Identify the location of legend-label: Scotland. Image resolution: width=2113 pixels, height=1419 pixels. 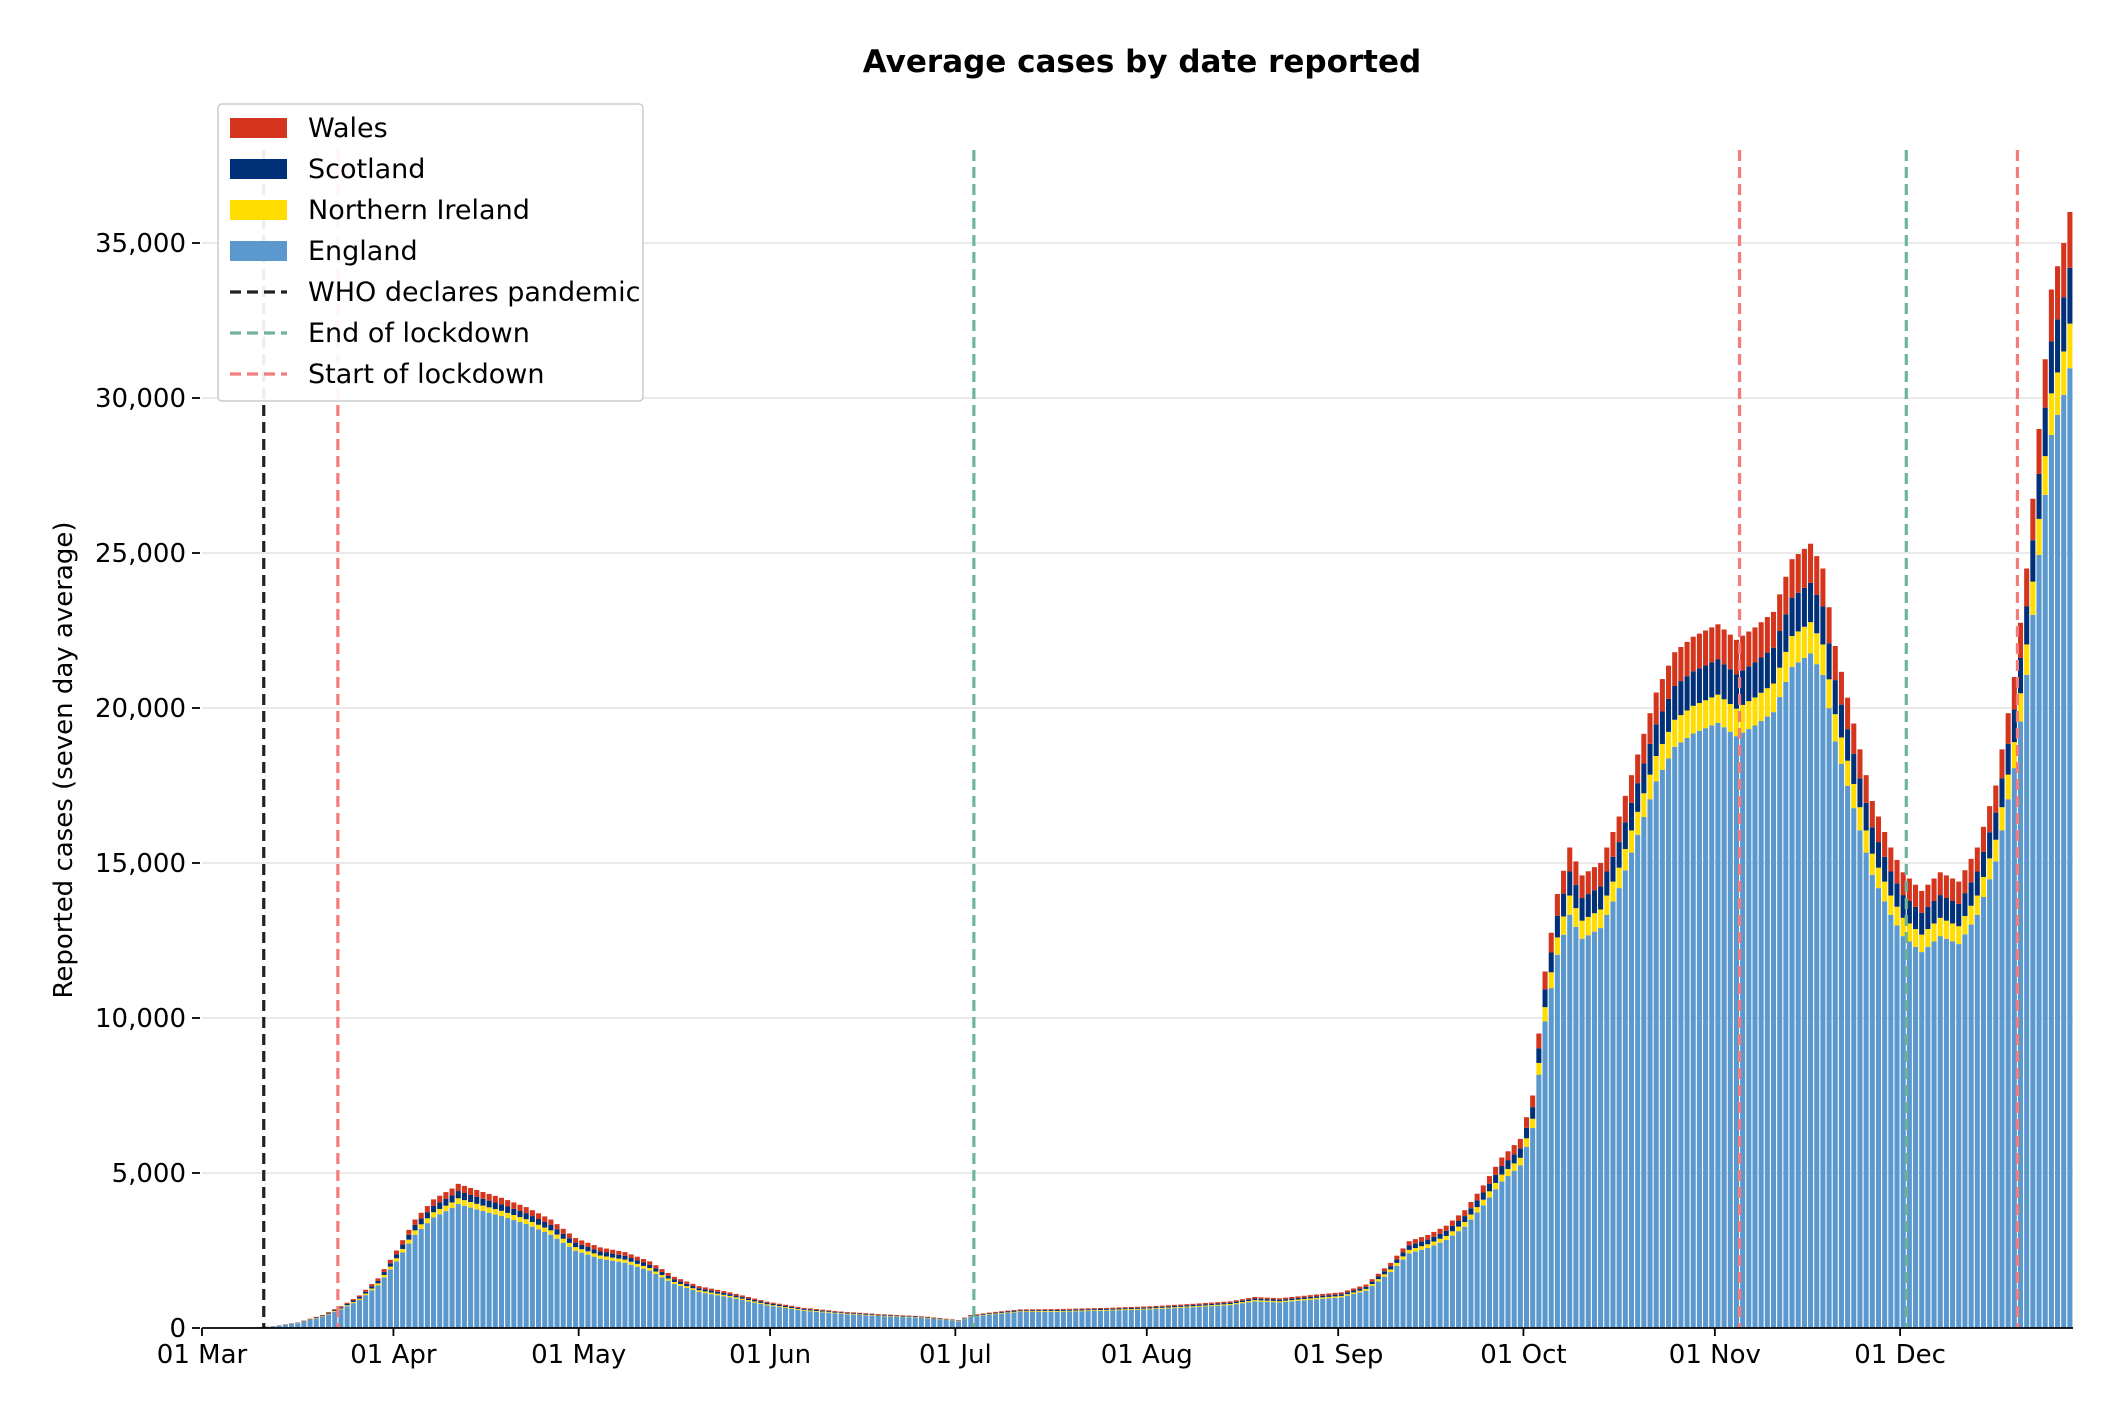
(366, 169).